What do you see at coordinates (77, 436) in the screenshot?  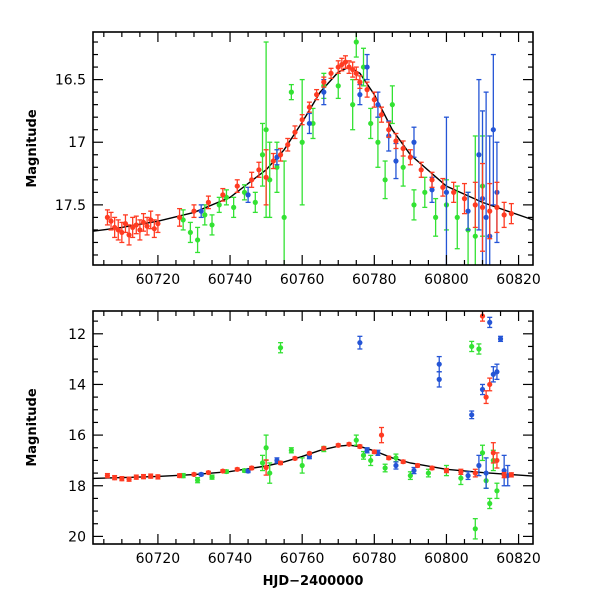 I see `y-tick-label: 16` at bounding box center [77, 436].